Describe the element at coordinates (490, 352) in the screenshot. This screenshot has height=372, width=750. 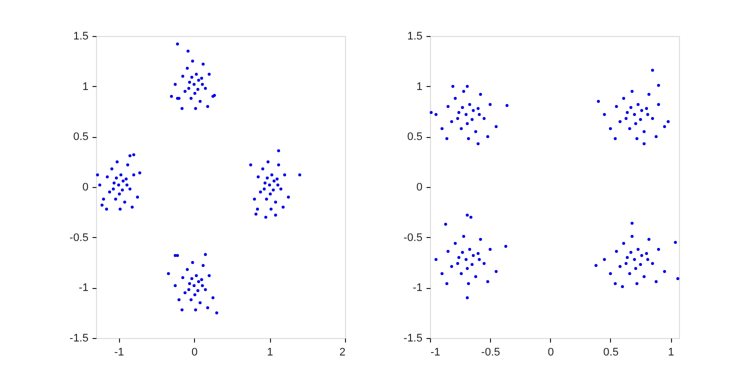
I see `x-tick-label: -0.5` at that location.